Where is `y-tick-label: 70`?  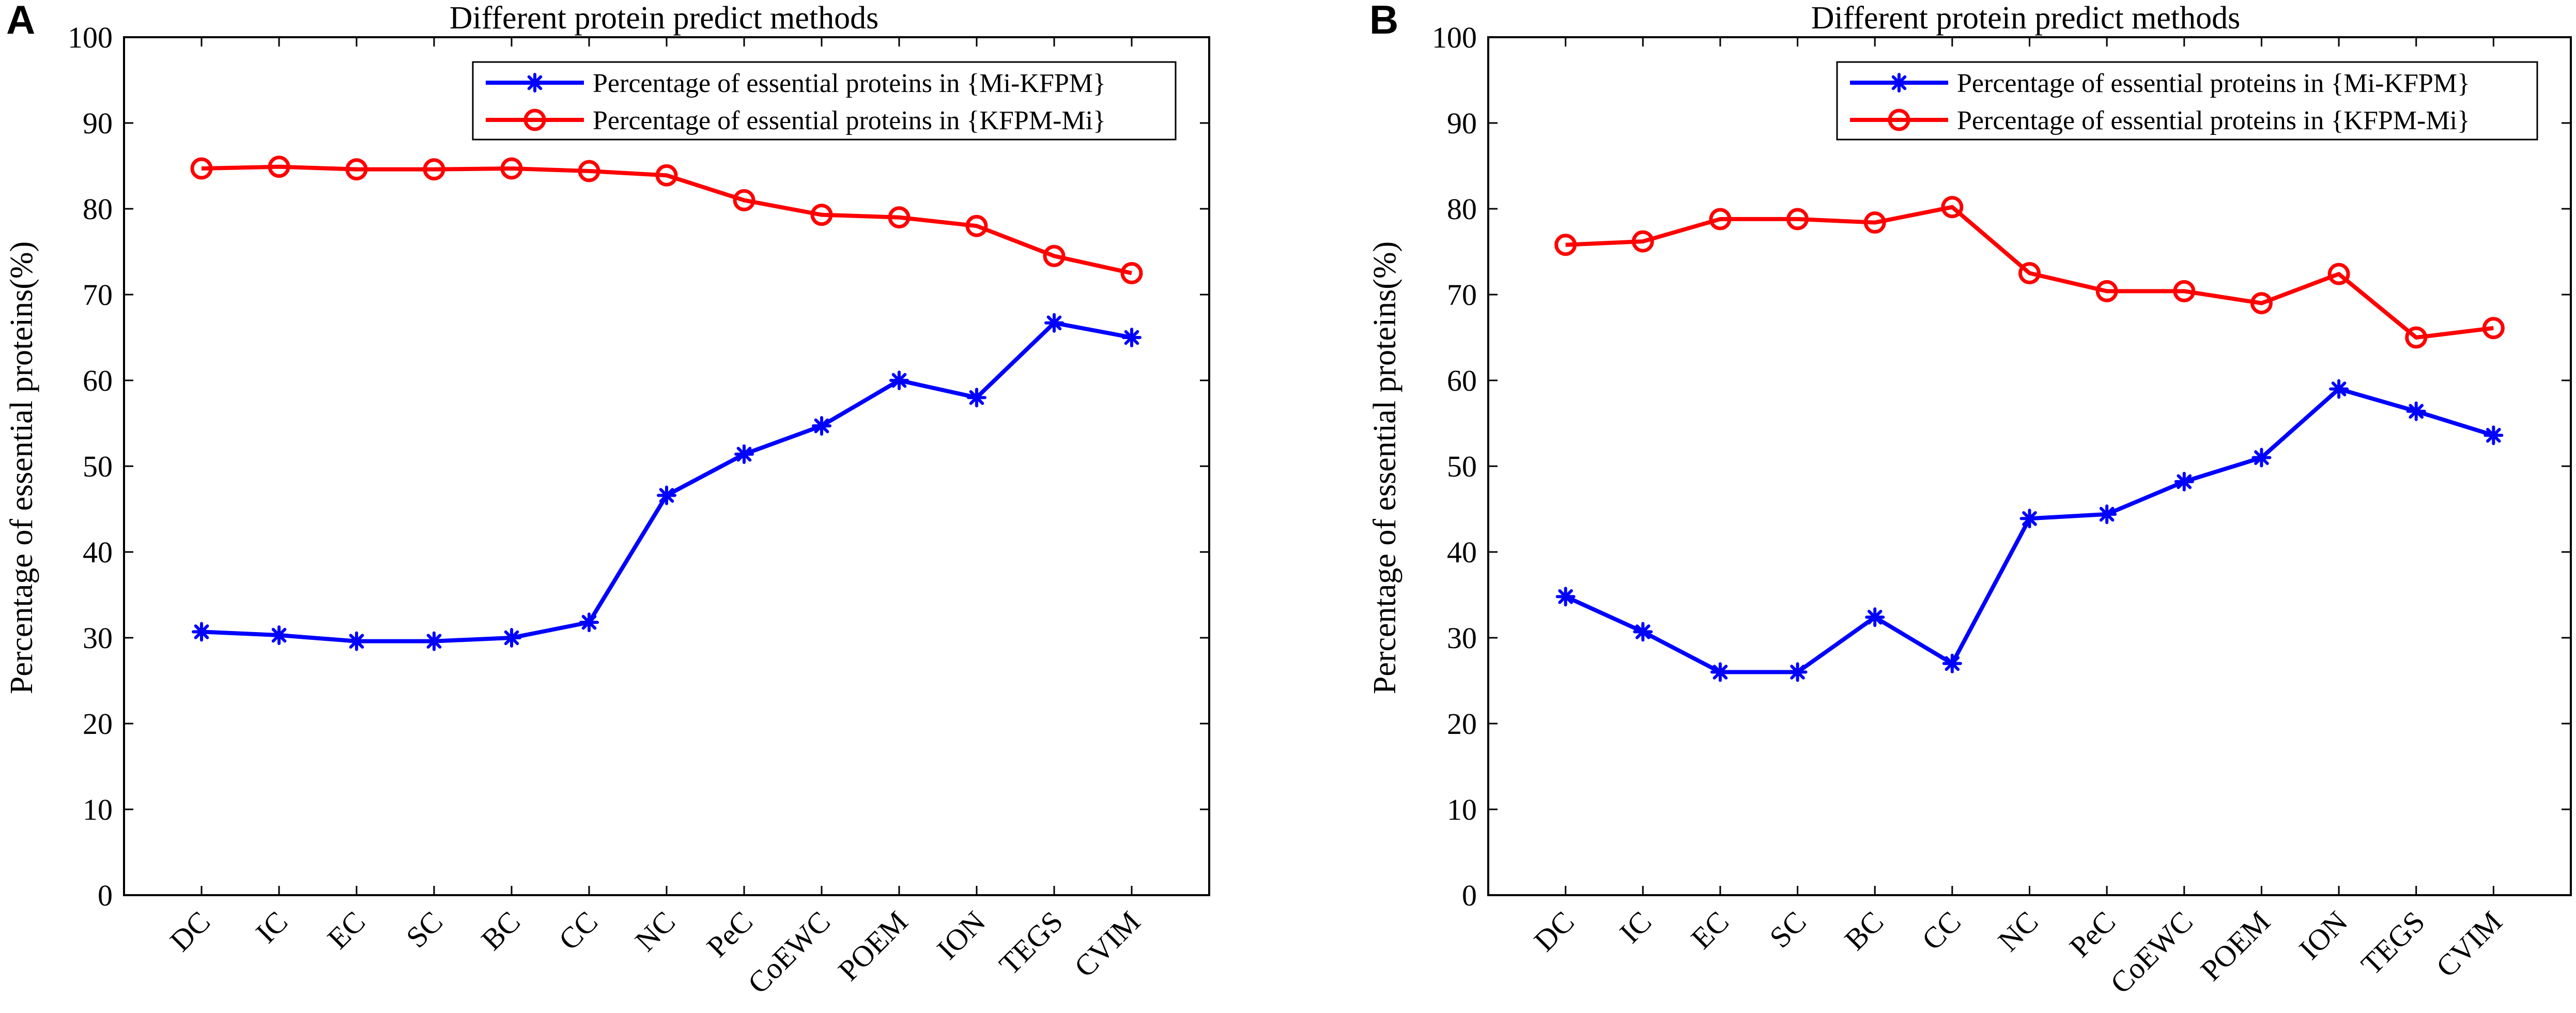
y-tick-label: 70 is located at coordinates (98, 295).